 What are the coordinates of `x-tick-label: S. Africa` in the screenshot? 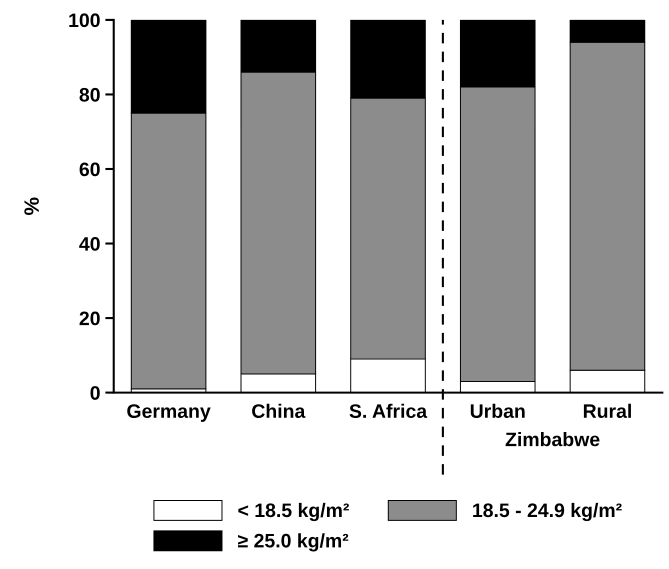 It's located at (389, 411).